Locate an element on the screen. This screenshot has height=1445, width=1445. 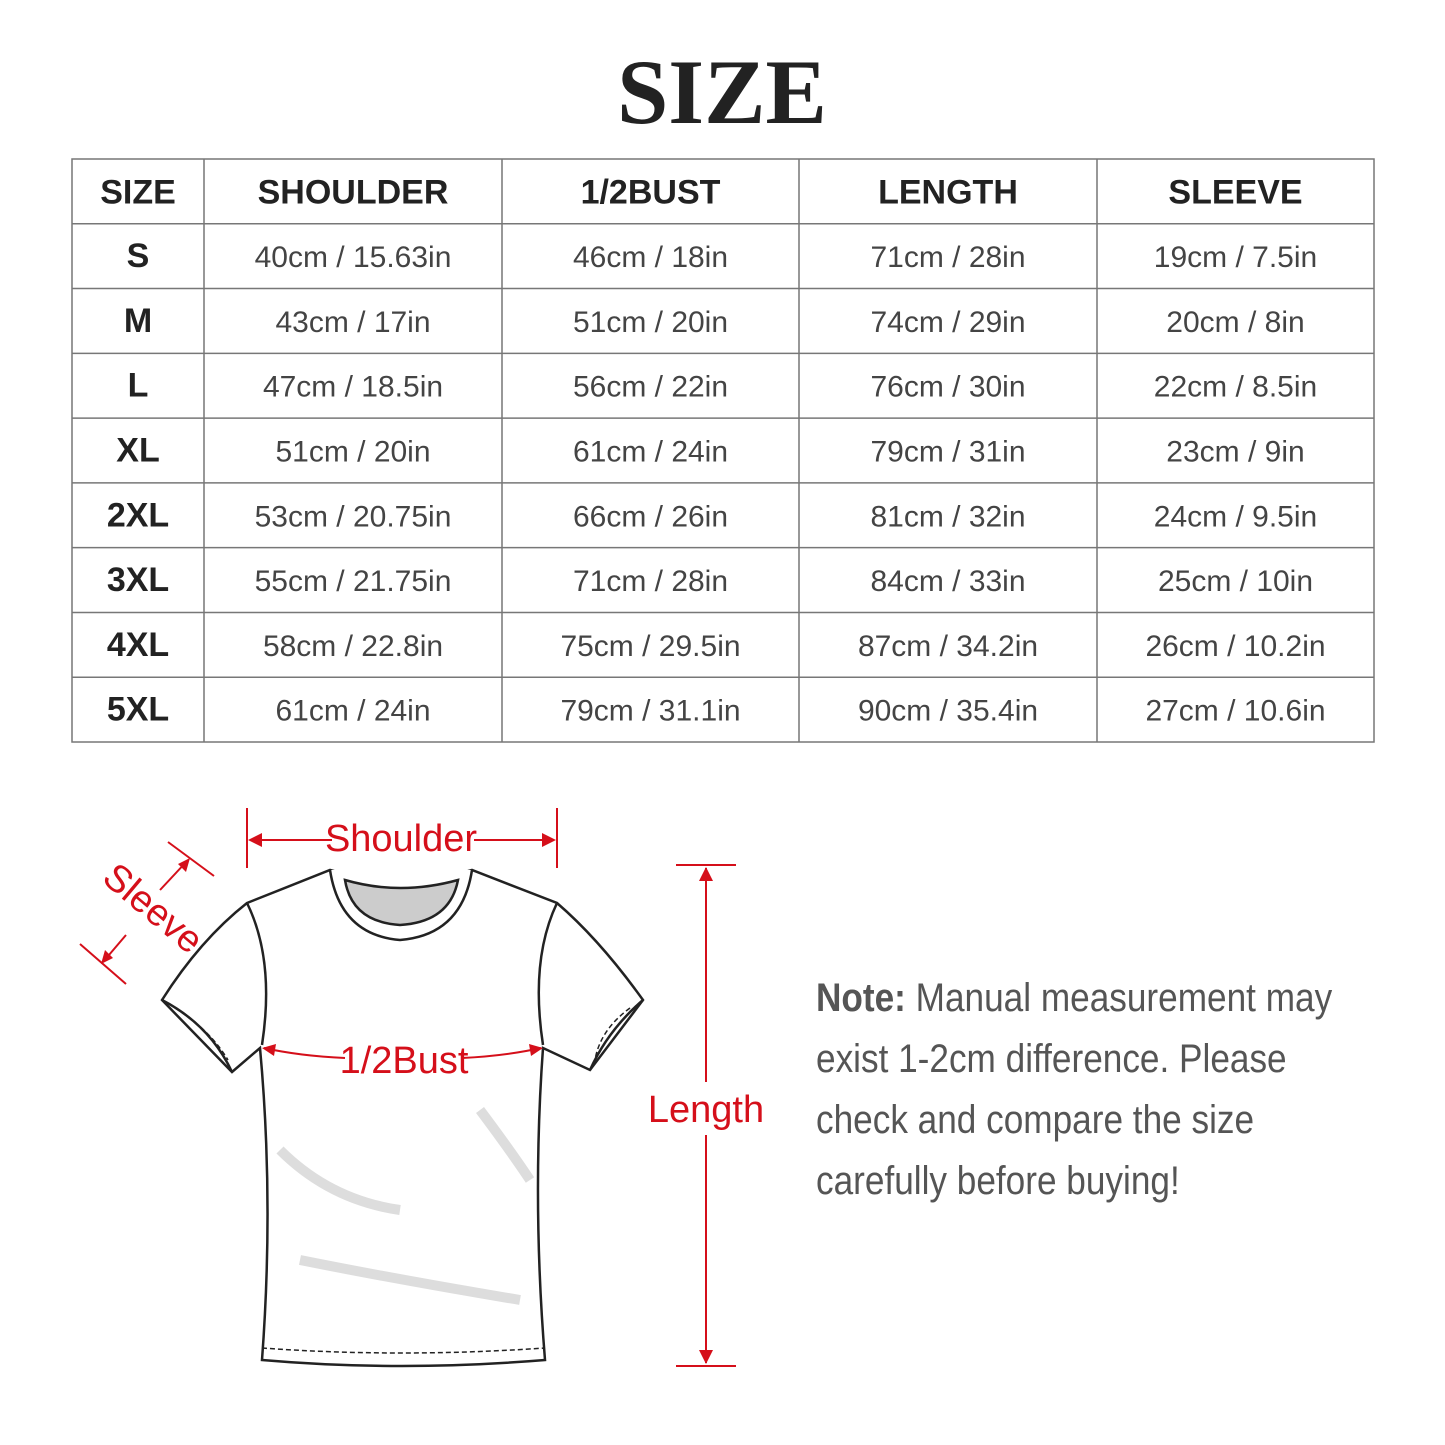
note-text: carefully before buying! is located at coordinates (998, 1180).